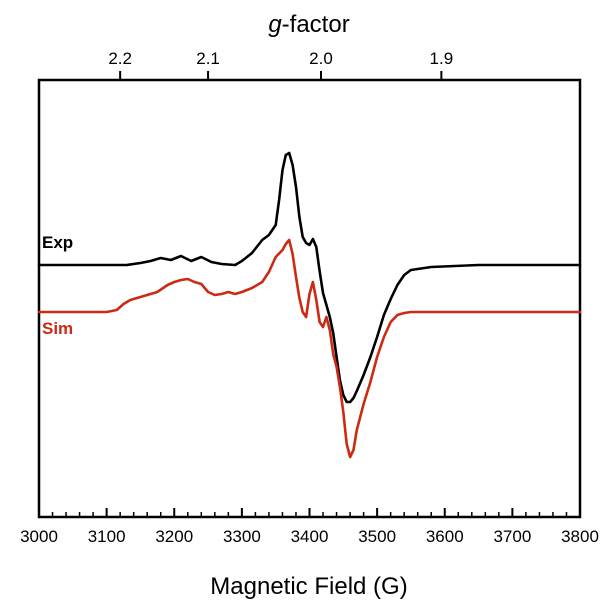  Describe the element at coordinates (512, 536) in the screenshot. I see `x-tick-label: 3700` at that location.